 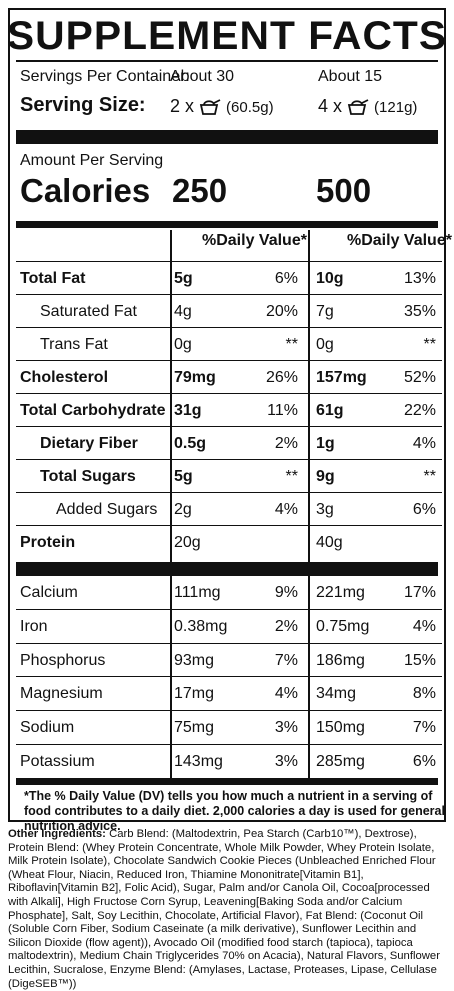 What do you see at coordinates (350, 76) in the screenshot?
I see `servings-per-container-value-2: About 15` at bounding box center [350, 76].